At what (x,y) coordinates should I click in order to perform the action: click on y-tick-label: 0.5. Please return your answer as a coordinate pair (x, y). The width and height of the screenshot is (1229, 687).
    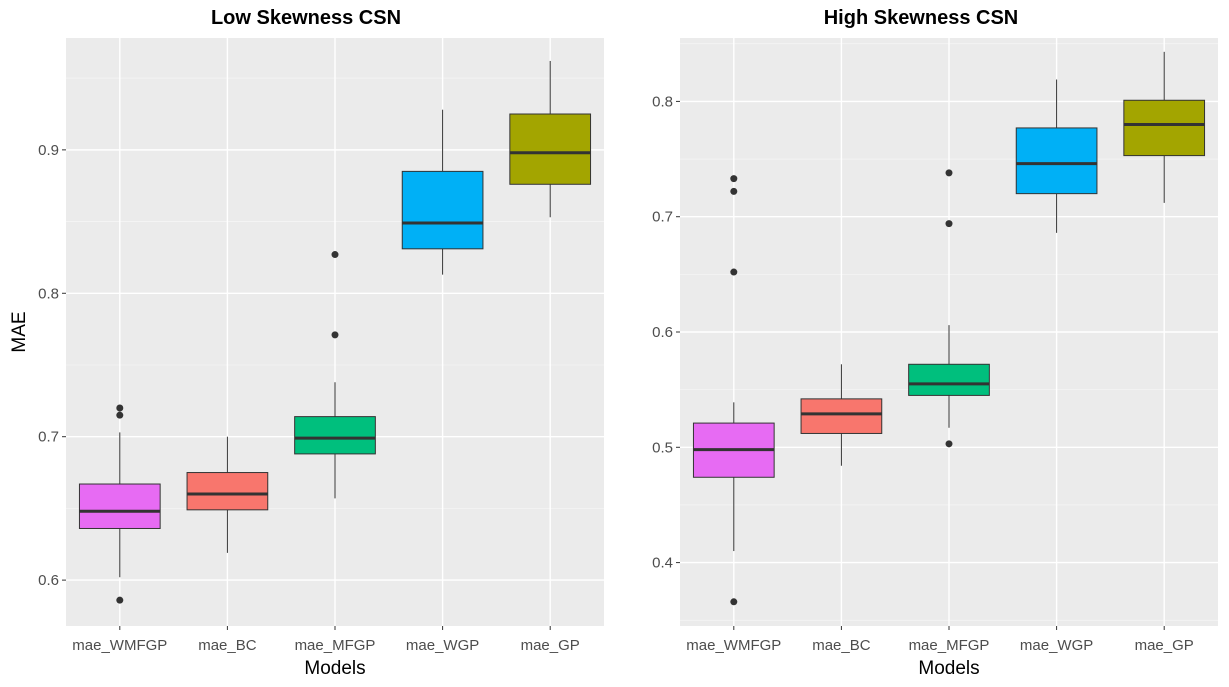
    Looking at the image, I should click on (662, 447).